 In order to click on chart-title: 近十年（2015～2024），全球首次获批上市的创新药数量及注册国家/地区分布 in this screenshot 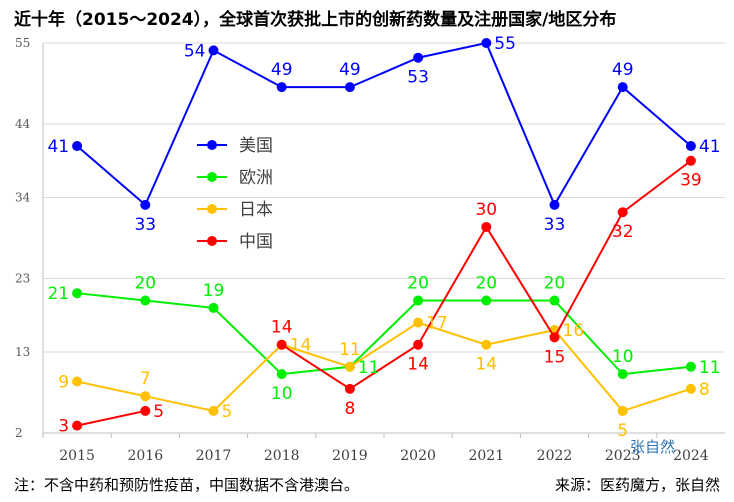, I will do `click(315, 20)`.